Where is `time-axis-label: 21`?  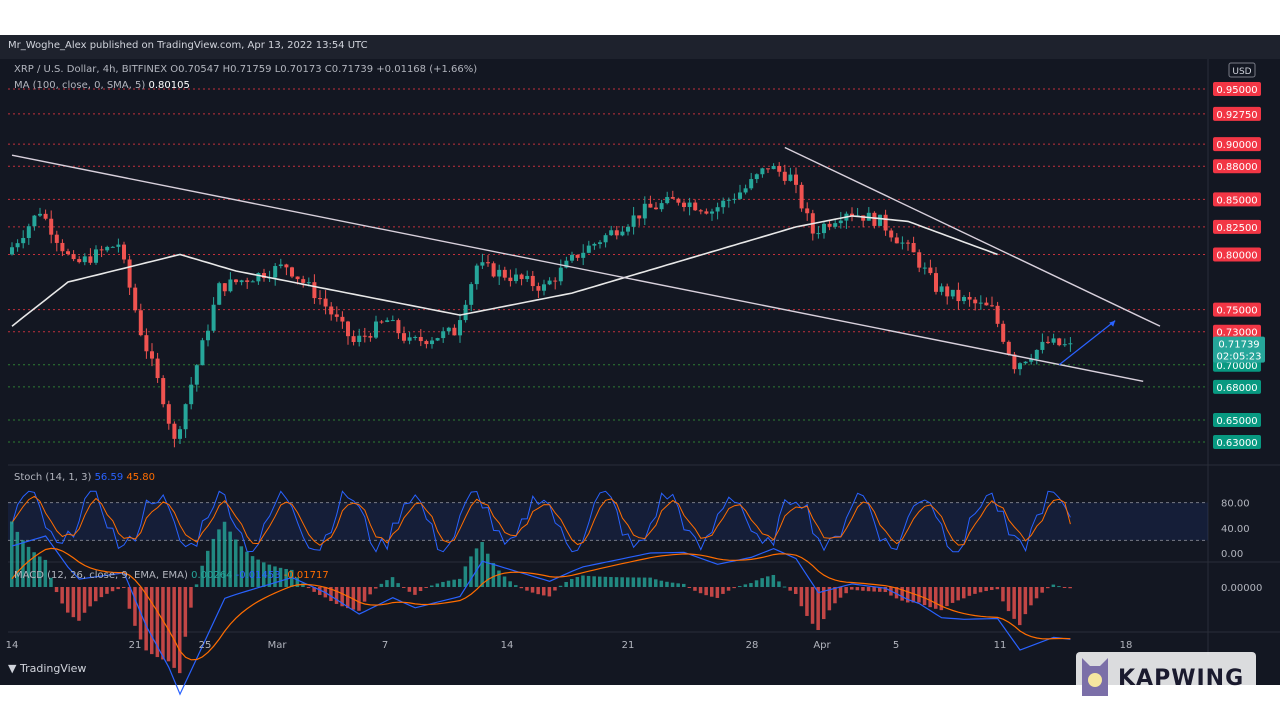 time-axis-label: 21 is located at coordinates (628, 645).